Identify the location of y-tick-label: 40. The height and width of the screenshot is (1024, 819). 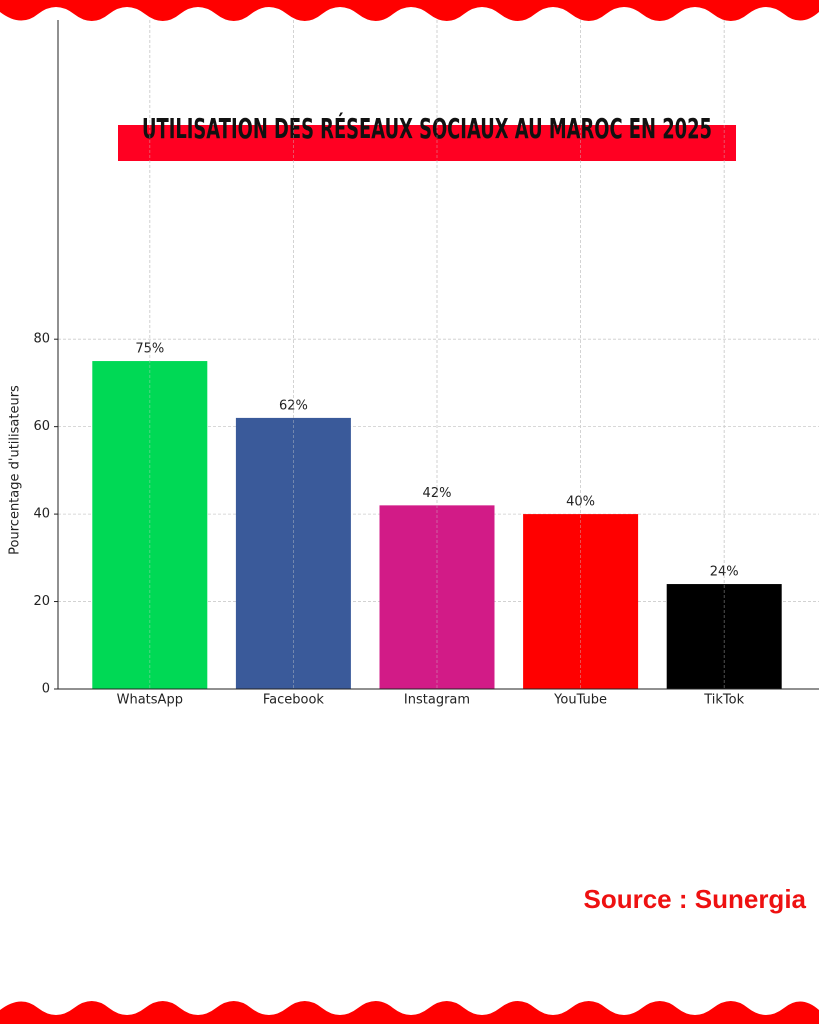
(41, 514).